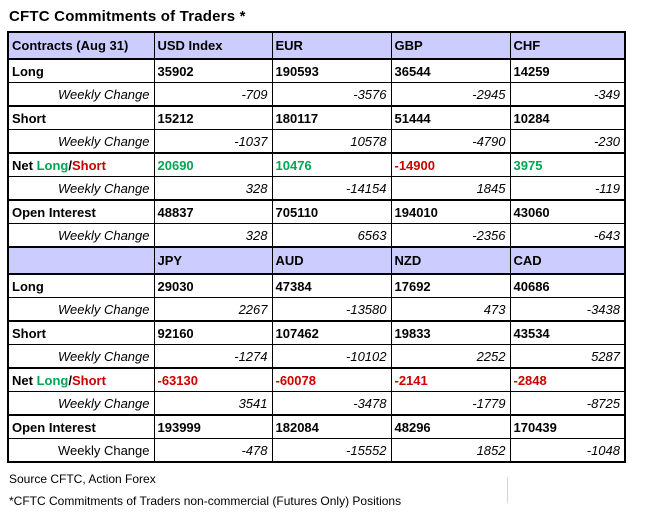 This screenshot has width=653, height=515. I want to click on value-cell: -2141, so click(450, 379).